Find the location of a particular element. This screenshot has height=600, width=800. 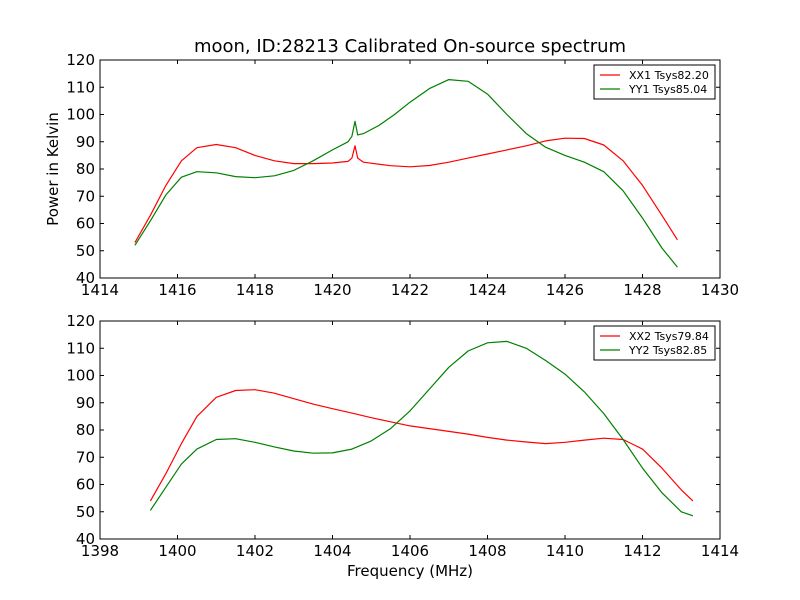

x-tick-label: 1418 is located at coordinates (255, 290).